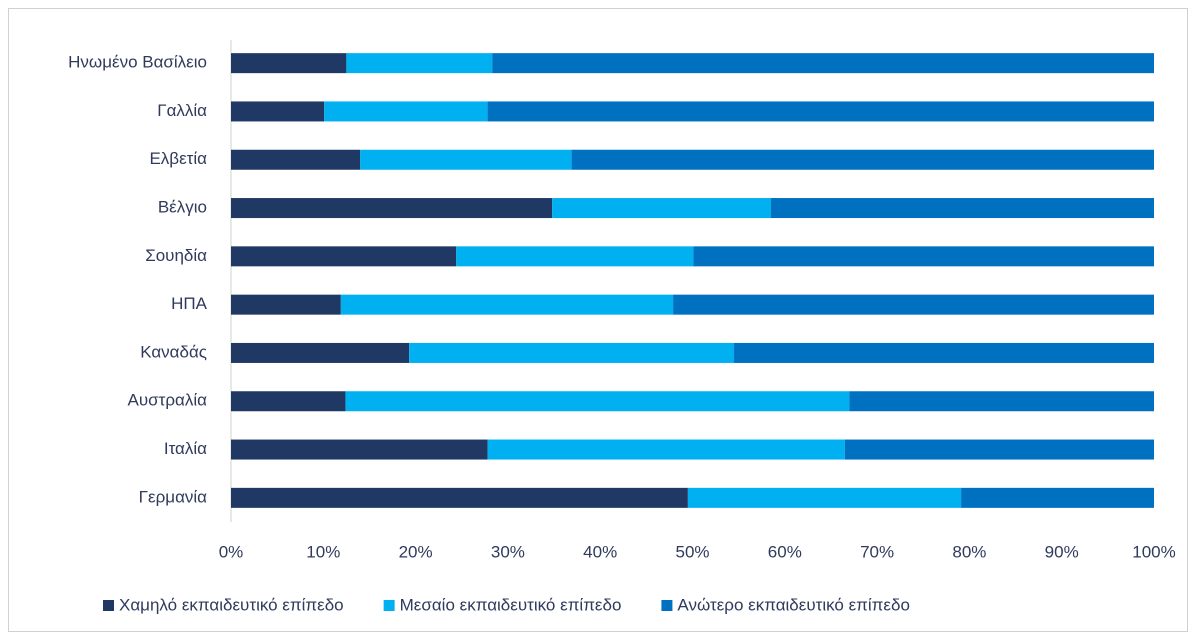  What do you see at coordinates (168, 400) in the screenshot?
I see `y-tick-label: Αυστραλία` at bounding box center [168, 400].